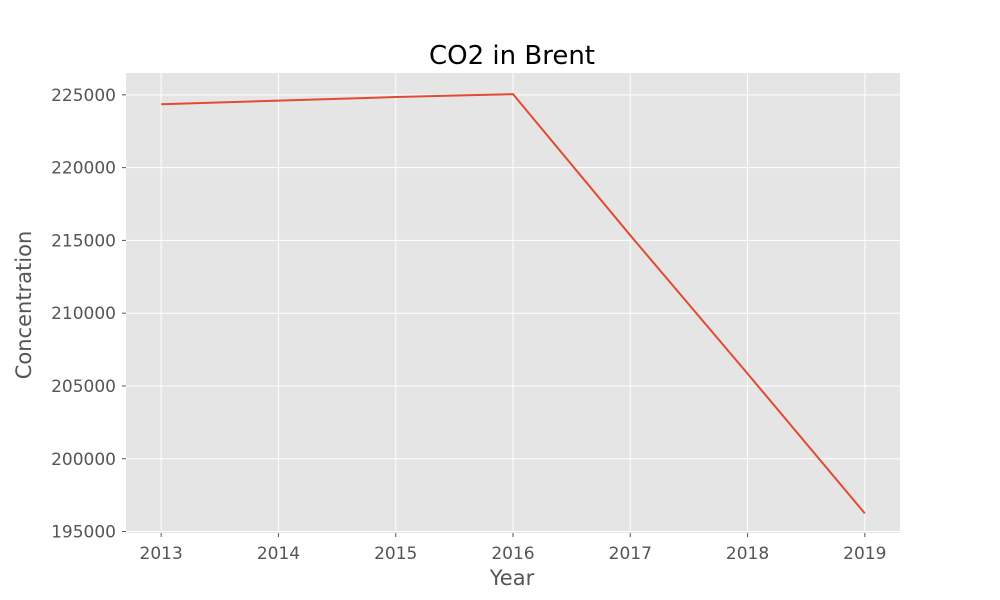  I want to click on x-axis-label: Year, so click(512, 578).